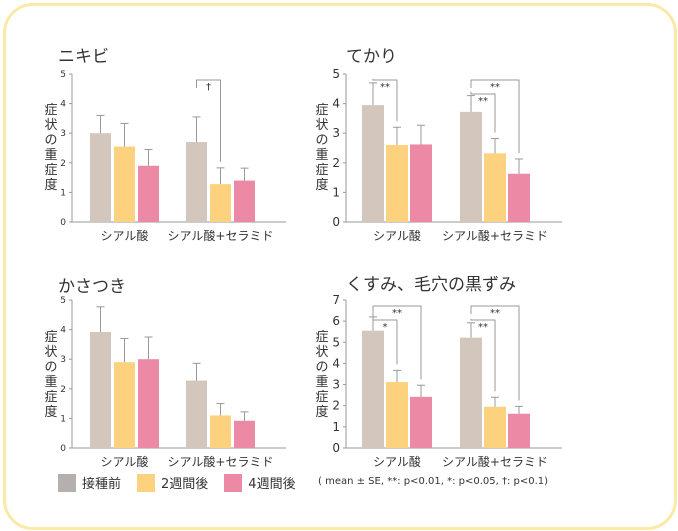 The image size is (678, 531). Describe the element at coordinates (272, 484) in the screenshot. I see `legend-label: 4週間後` at that location.